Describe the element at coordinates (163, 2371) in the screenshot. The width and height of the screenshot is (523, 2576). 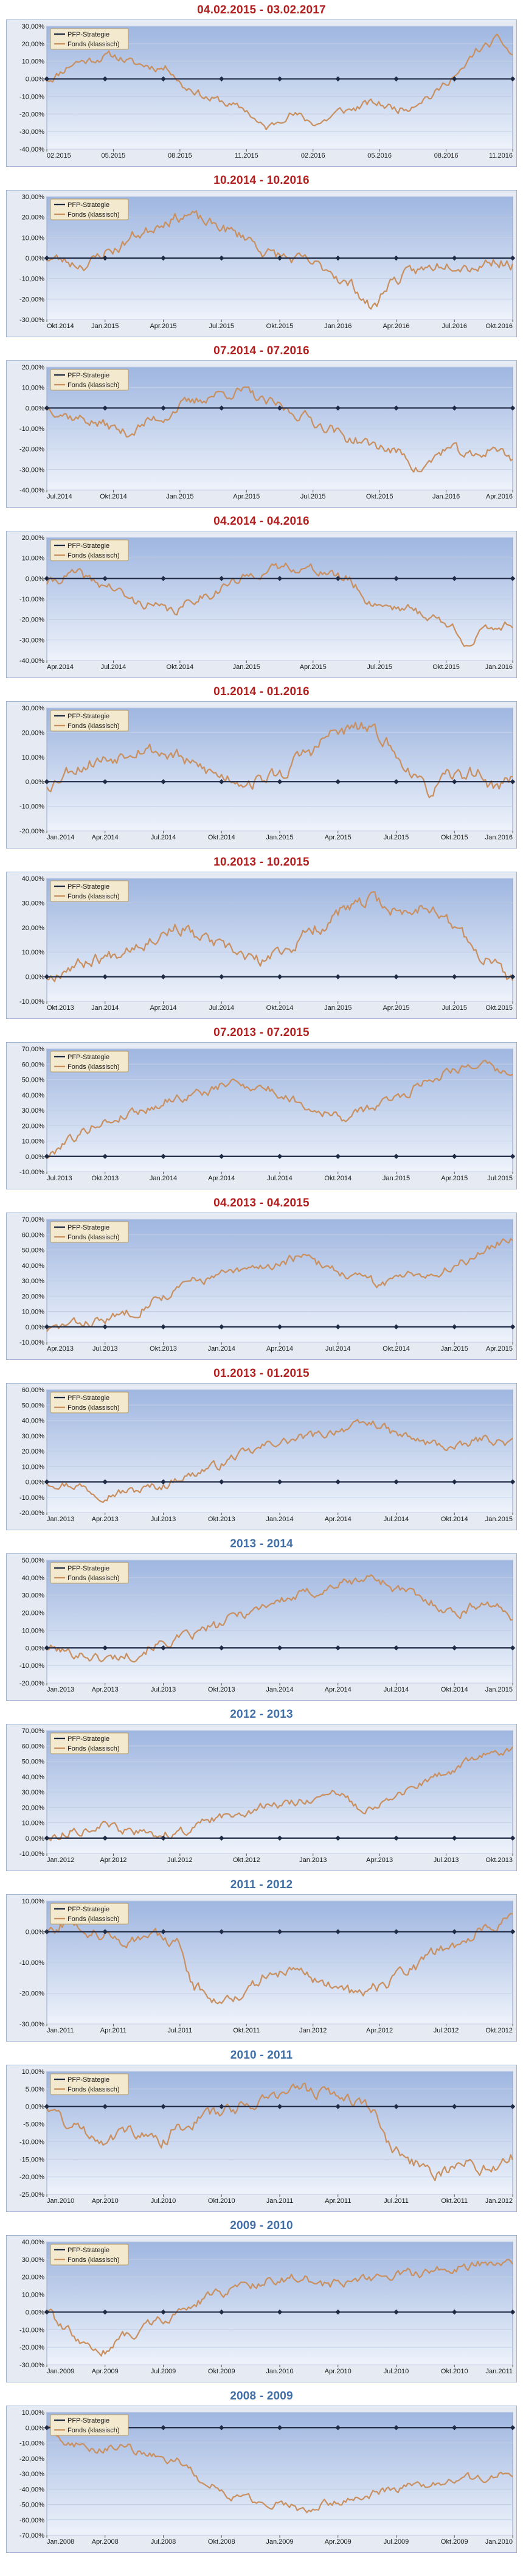
I see `x-tick-label: Jul.2009` at that location.